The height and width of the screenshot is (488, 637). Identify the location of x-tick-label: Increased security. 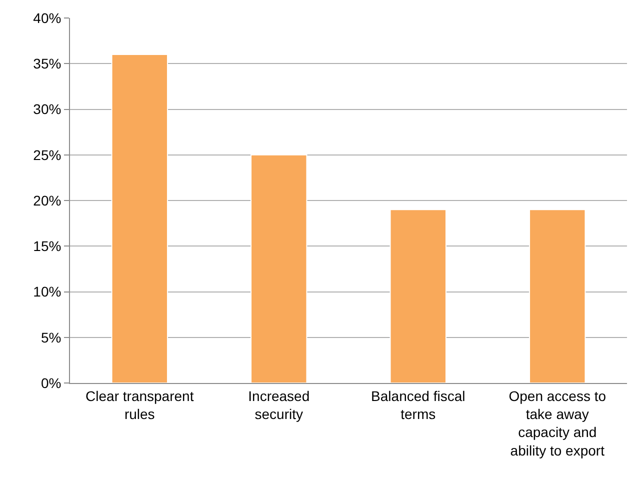
(279, 405).